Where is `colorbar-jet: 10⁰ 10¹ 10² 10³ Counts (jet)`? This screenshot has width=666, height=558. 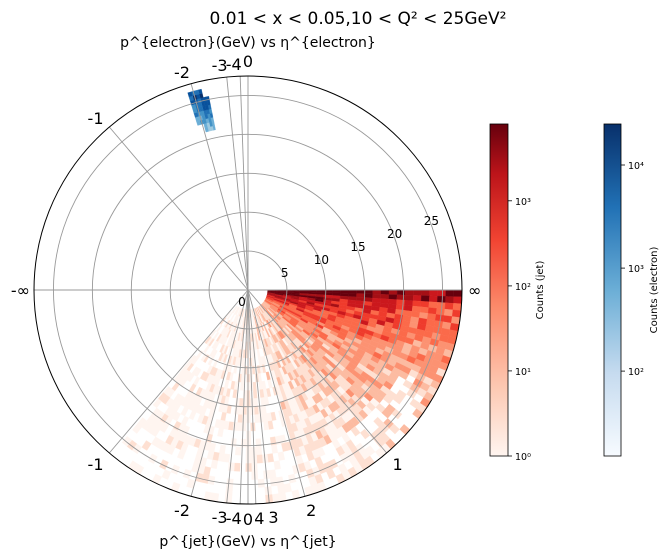
colorbar-jet: 10⁰ 10¹ 10² 10³ Counts (jet) is located at coordinates (517, 293).